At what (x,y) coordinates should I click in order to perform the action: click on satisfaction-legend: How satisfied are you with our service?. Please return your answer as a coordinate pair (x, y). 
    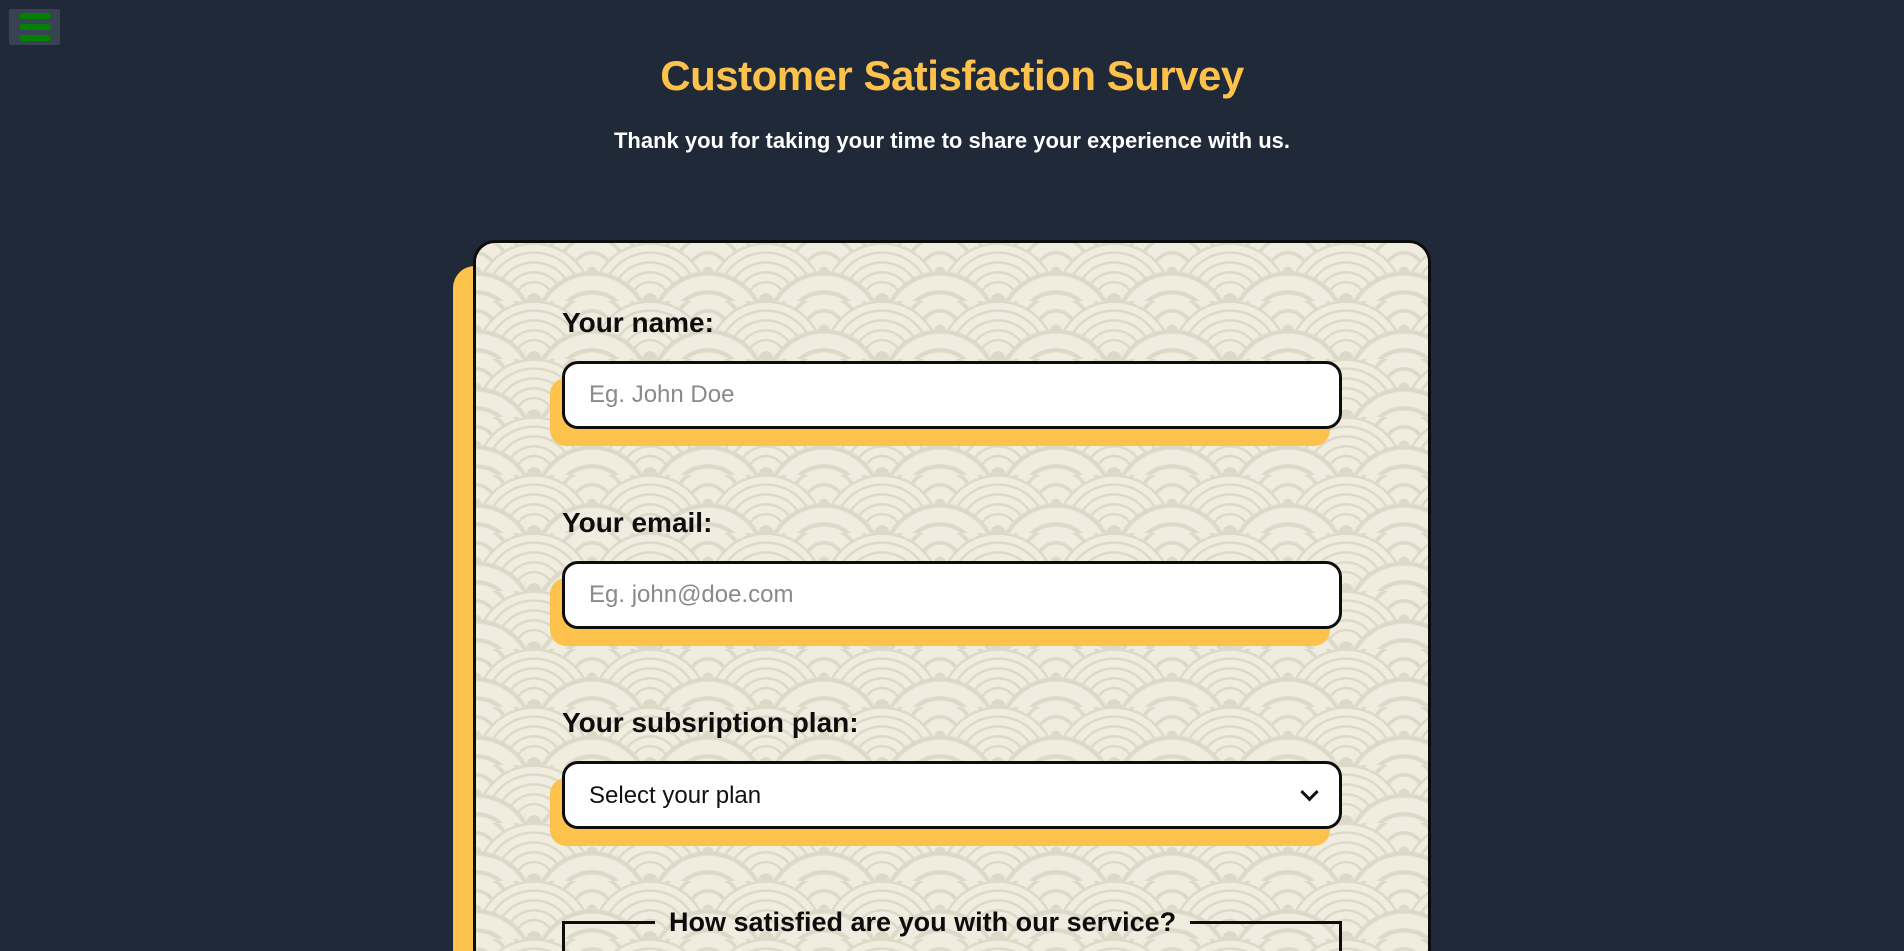
    Looking at the image, I should click on (923, 922).